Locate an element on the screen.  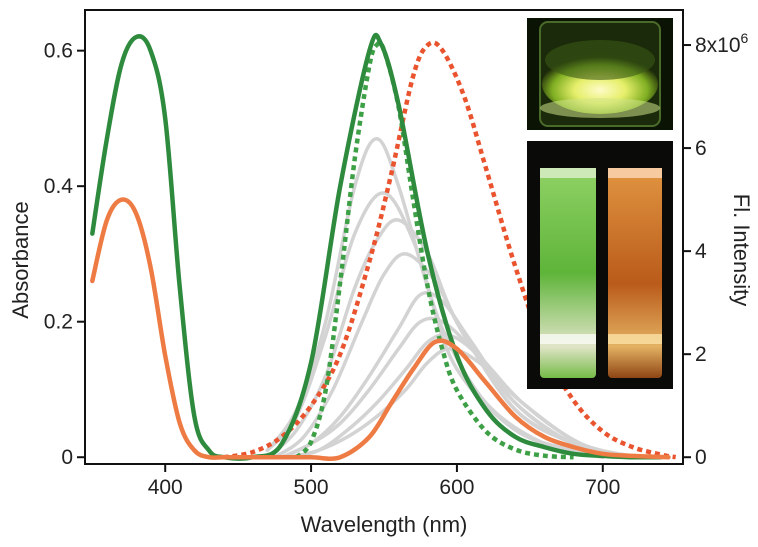
x-tick-label: 600 is located at coordinates (456, 487).